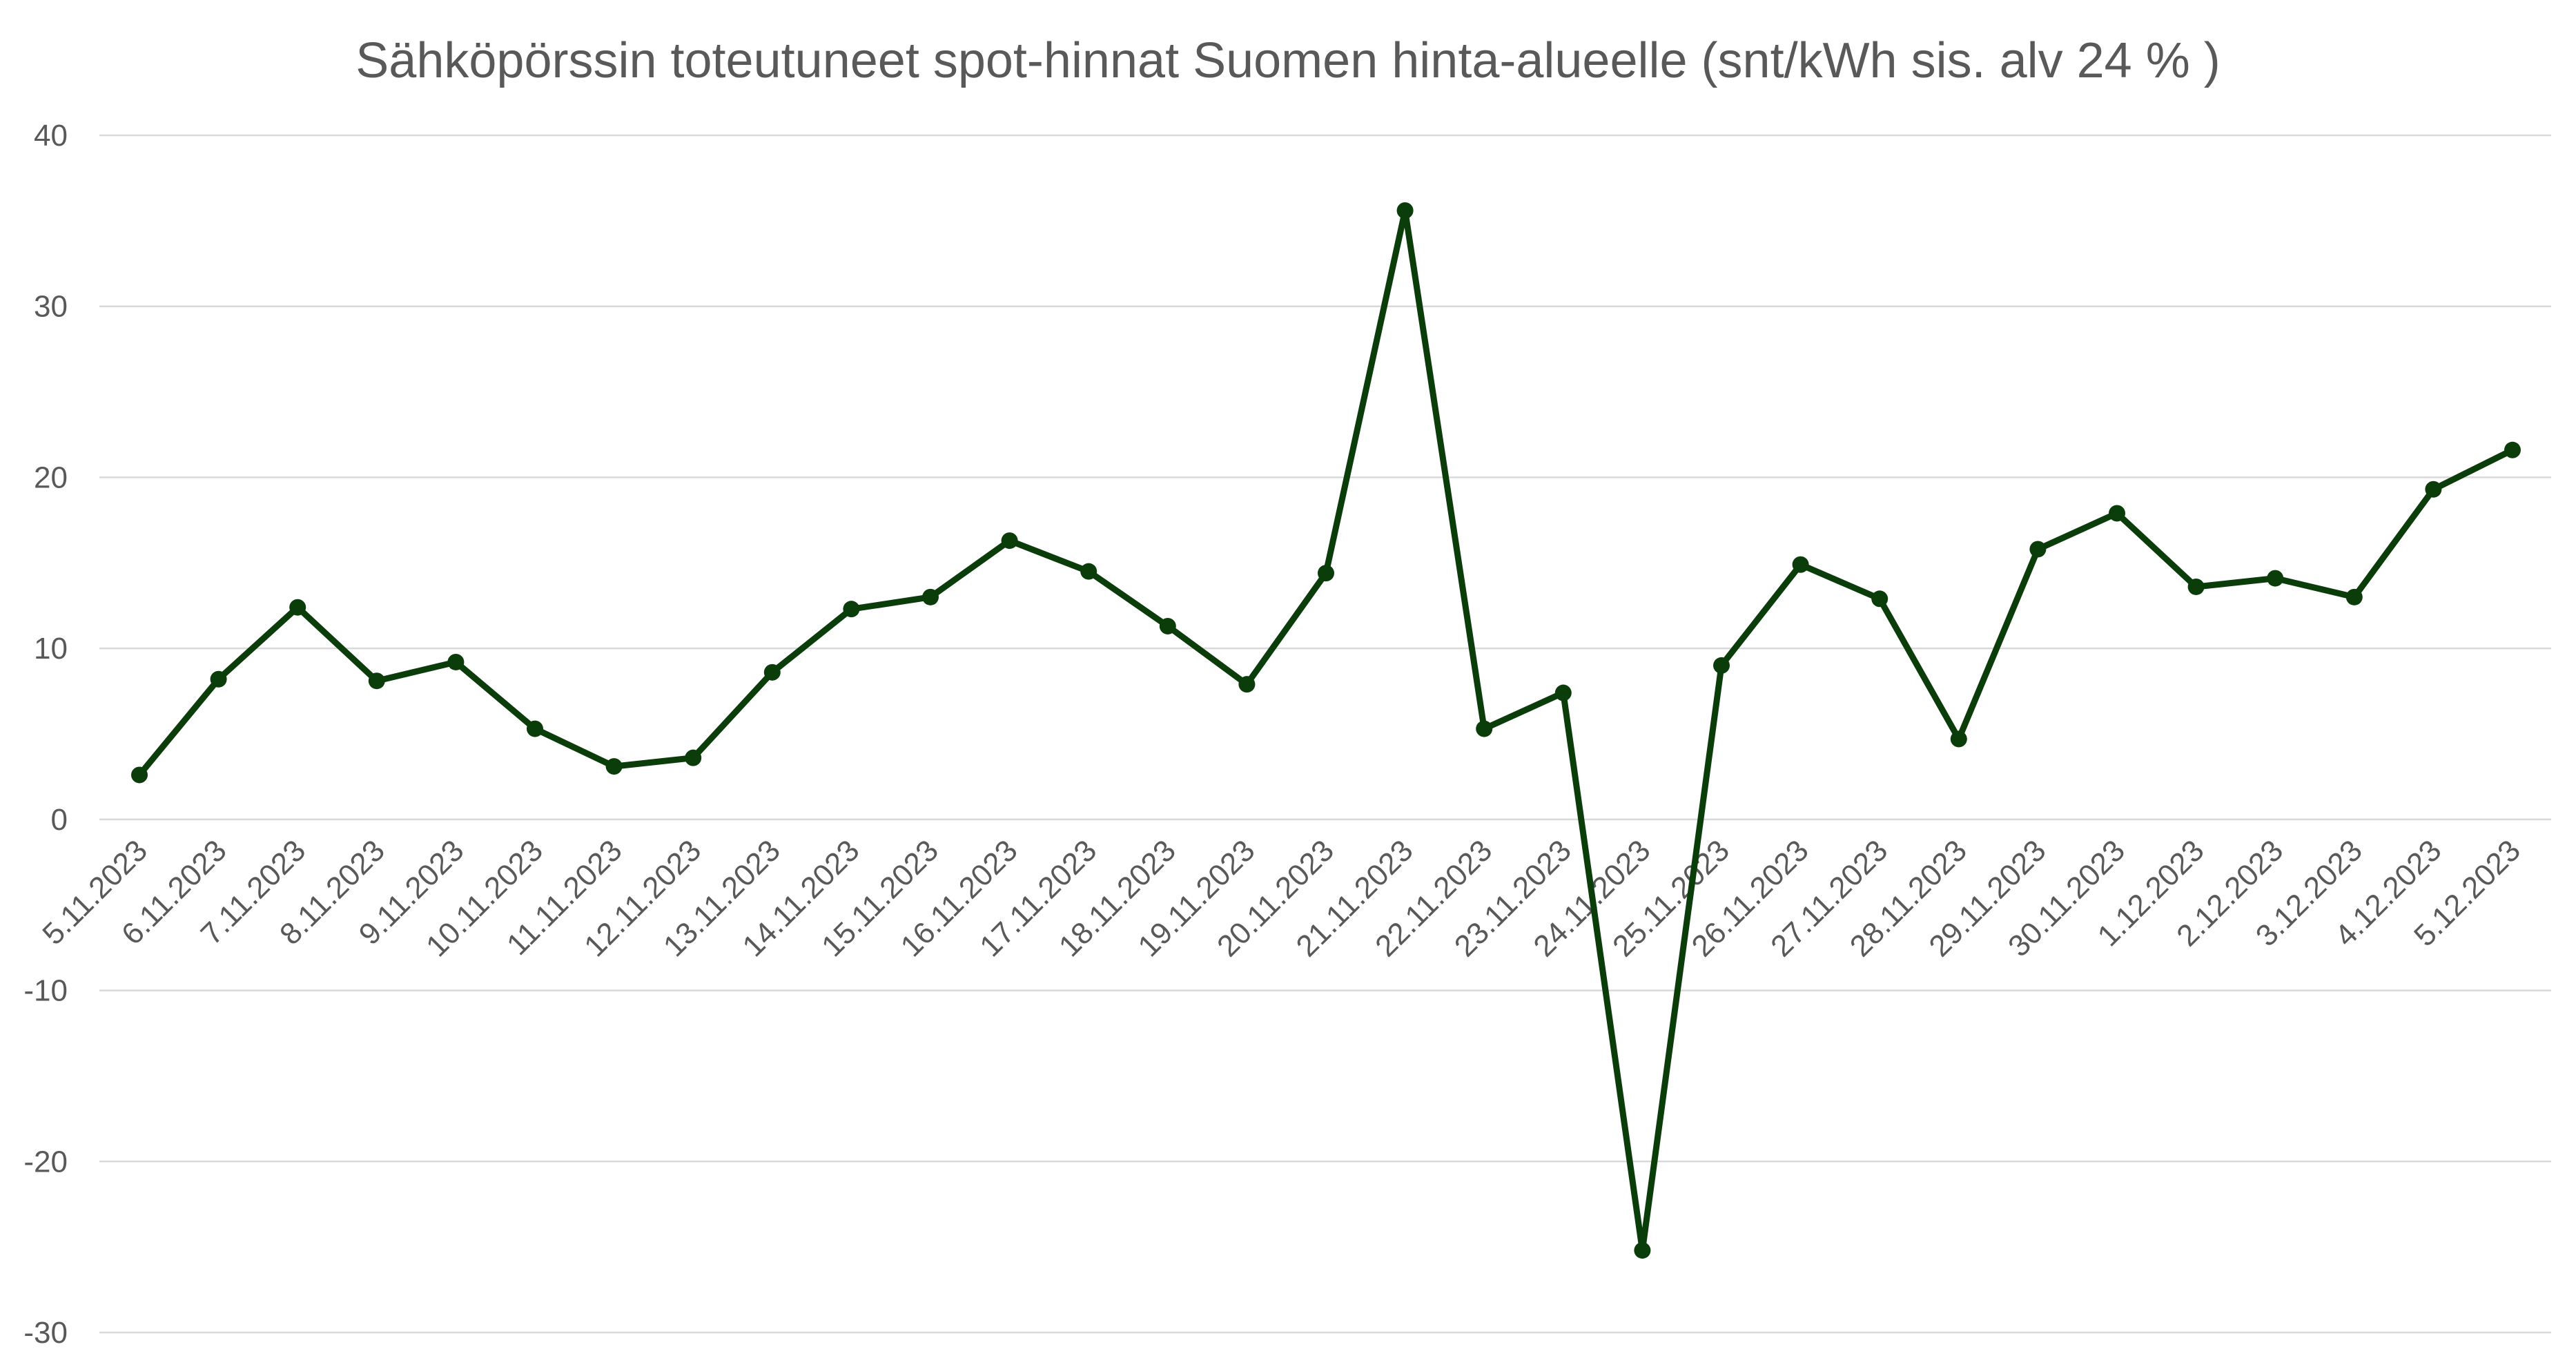 Image resolution: width=2576 pixels, height=1367 pixels. What do you see at coordinates (45, 991) in the screenshot?
I see `y-tick-label: -10` at bounding box center [45, 991].